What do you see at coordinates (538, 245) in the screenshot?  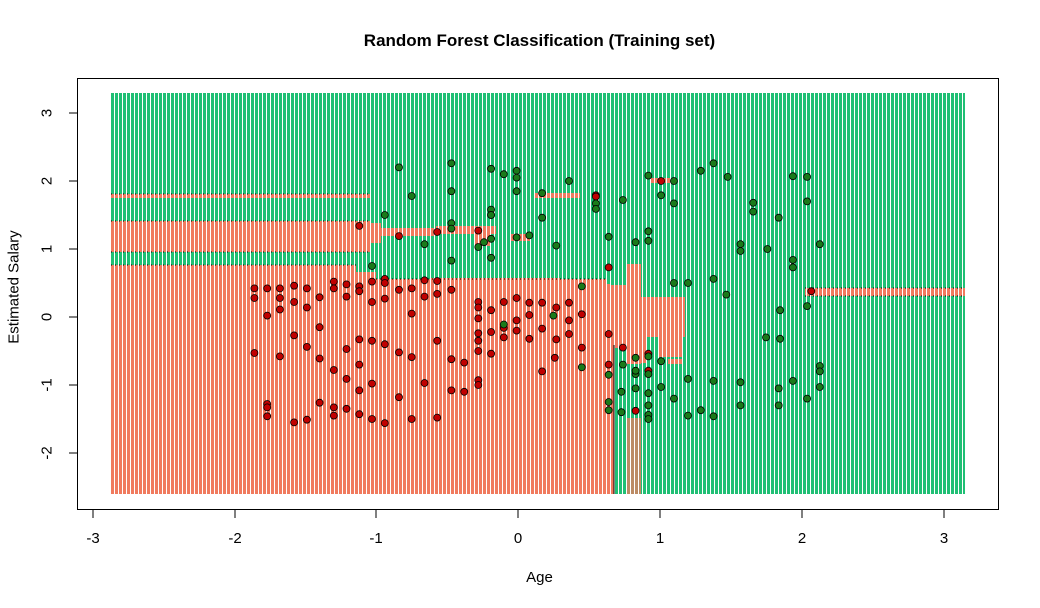 I see `region-boundaries` at bounding box center [538, 245].